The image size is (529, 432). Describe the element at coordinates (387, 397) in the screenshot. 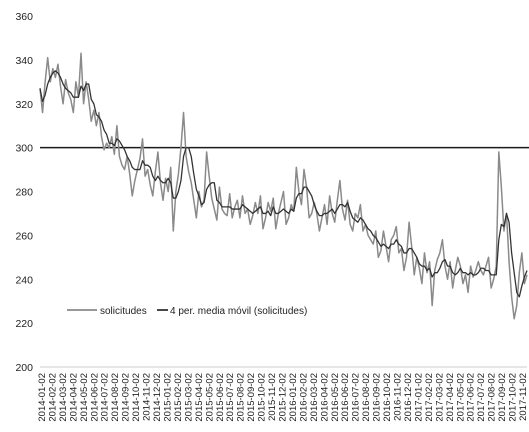

I see `x-tick-label: 2016-10-02` at that location.